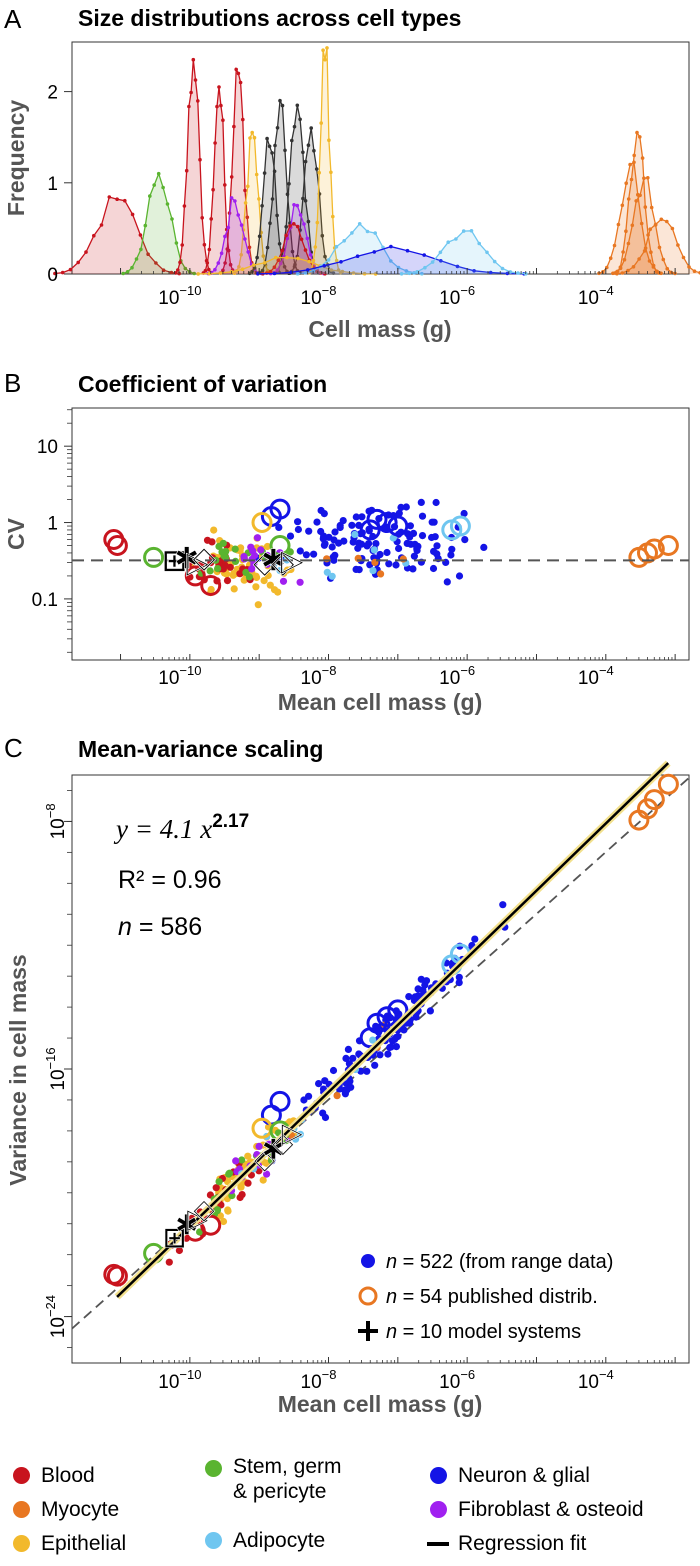 The width and height of the screenshot is (700, 1566). I want to click on panel-b-x-ticks: 10⁻¹⁰ 10⁻⁸ 10⁻⁶ 10⁻⁴, so click(398, 671).